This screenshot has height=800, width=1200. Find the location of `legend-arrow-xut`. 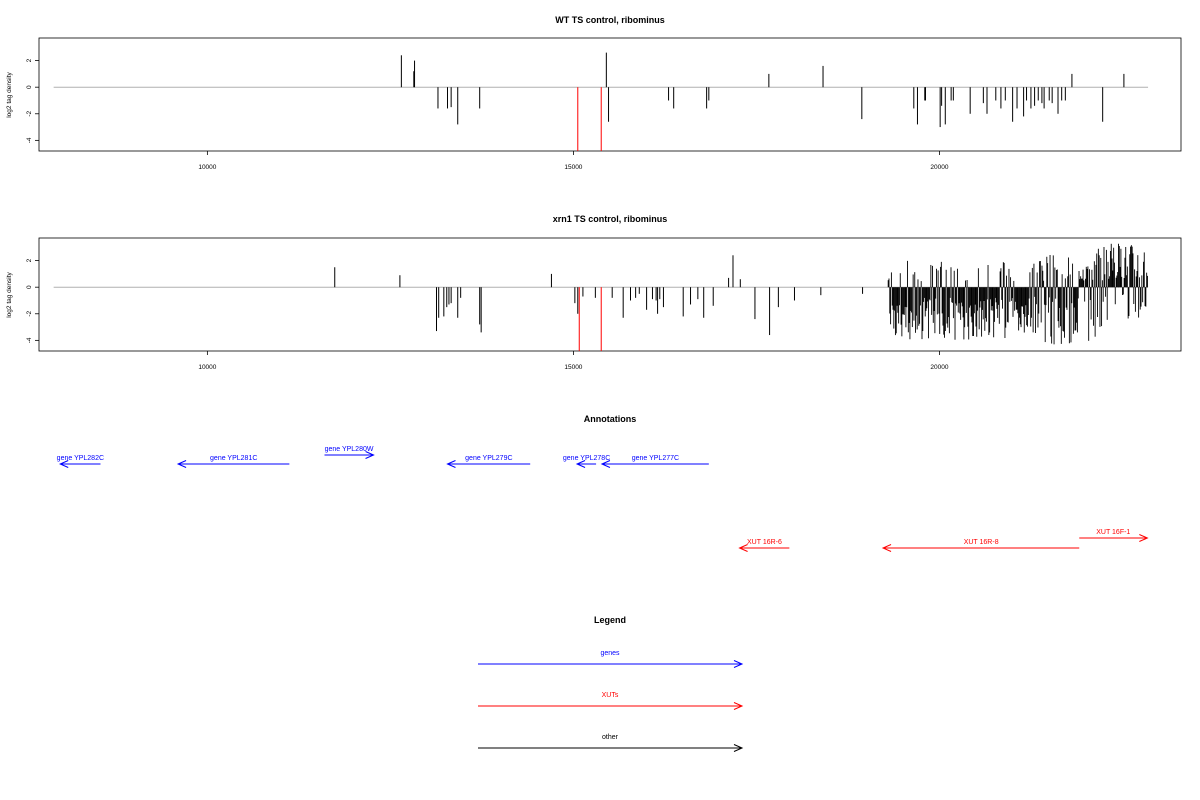

legend-arrow-xut is located at coordinates (611, 706).